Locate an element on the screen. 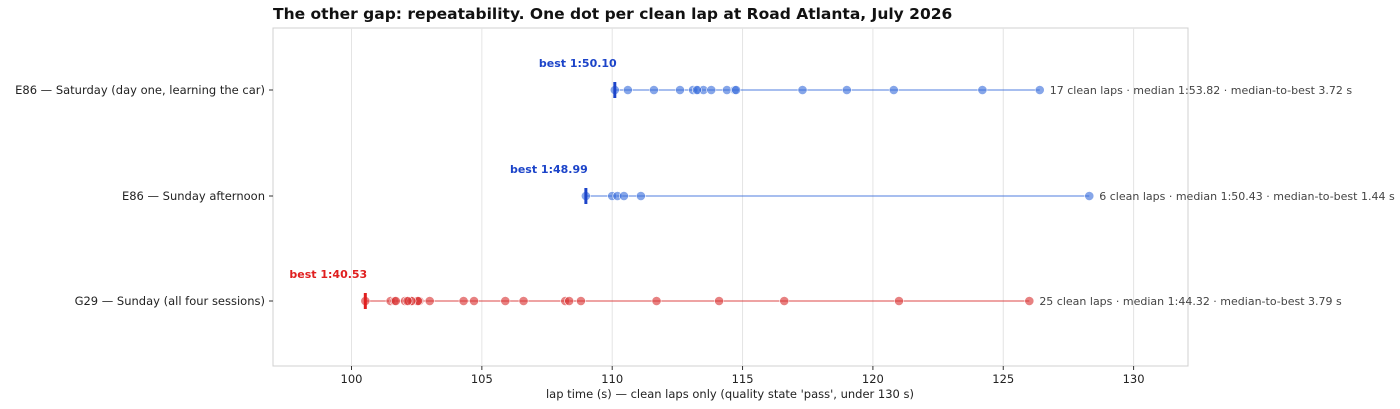 This screenshot has height=409, width=1400. best-lap-label: best 1:40.53 is located at coordinates (328, 274).